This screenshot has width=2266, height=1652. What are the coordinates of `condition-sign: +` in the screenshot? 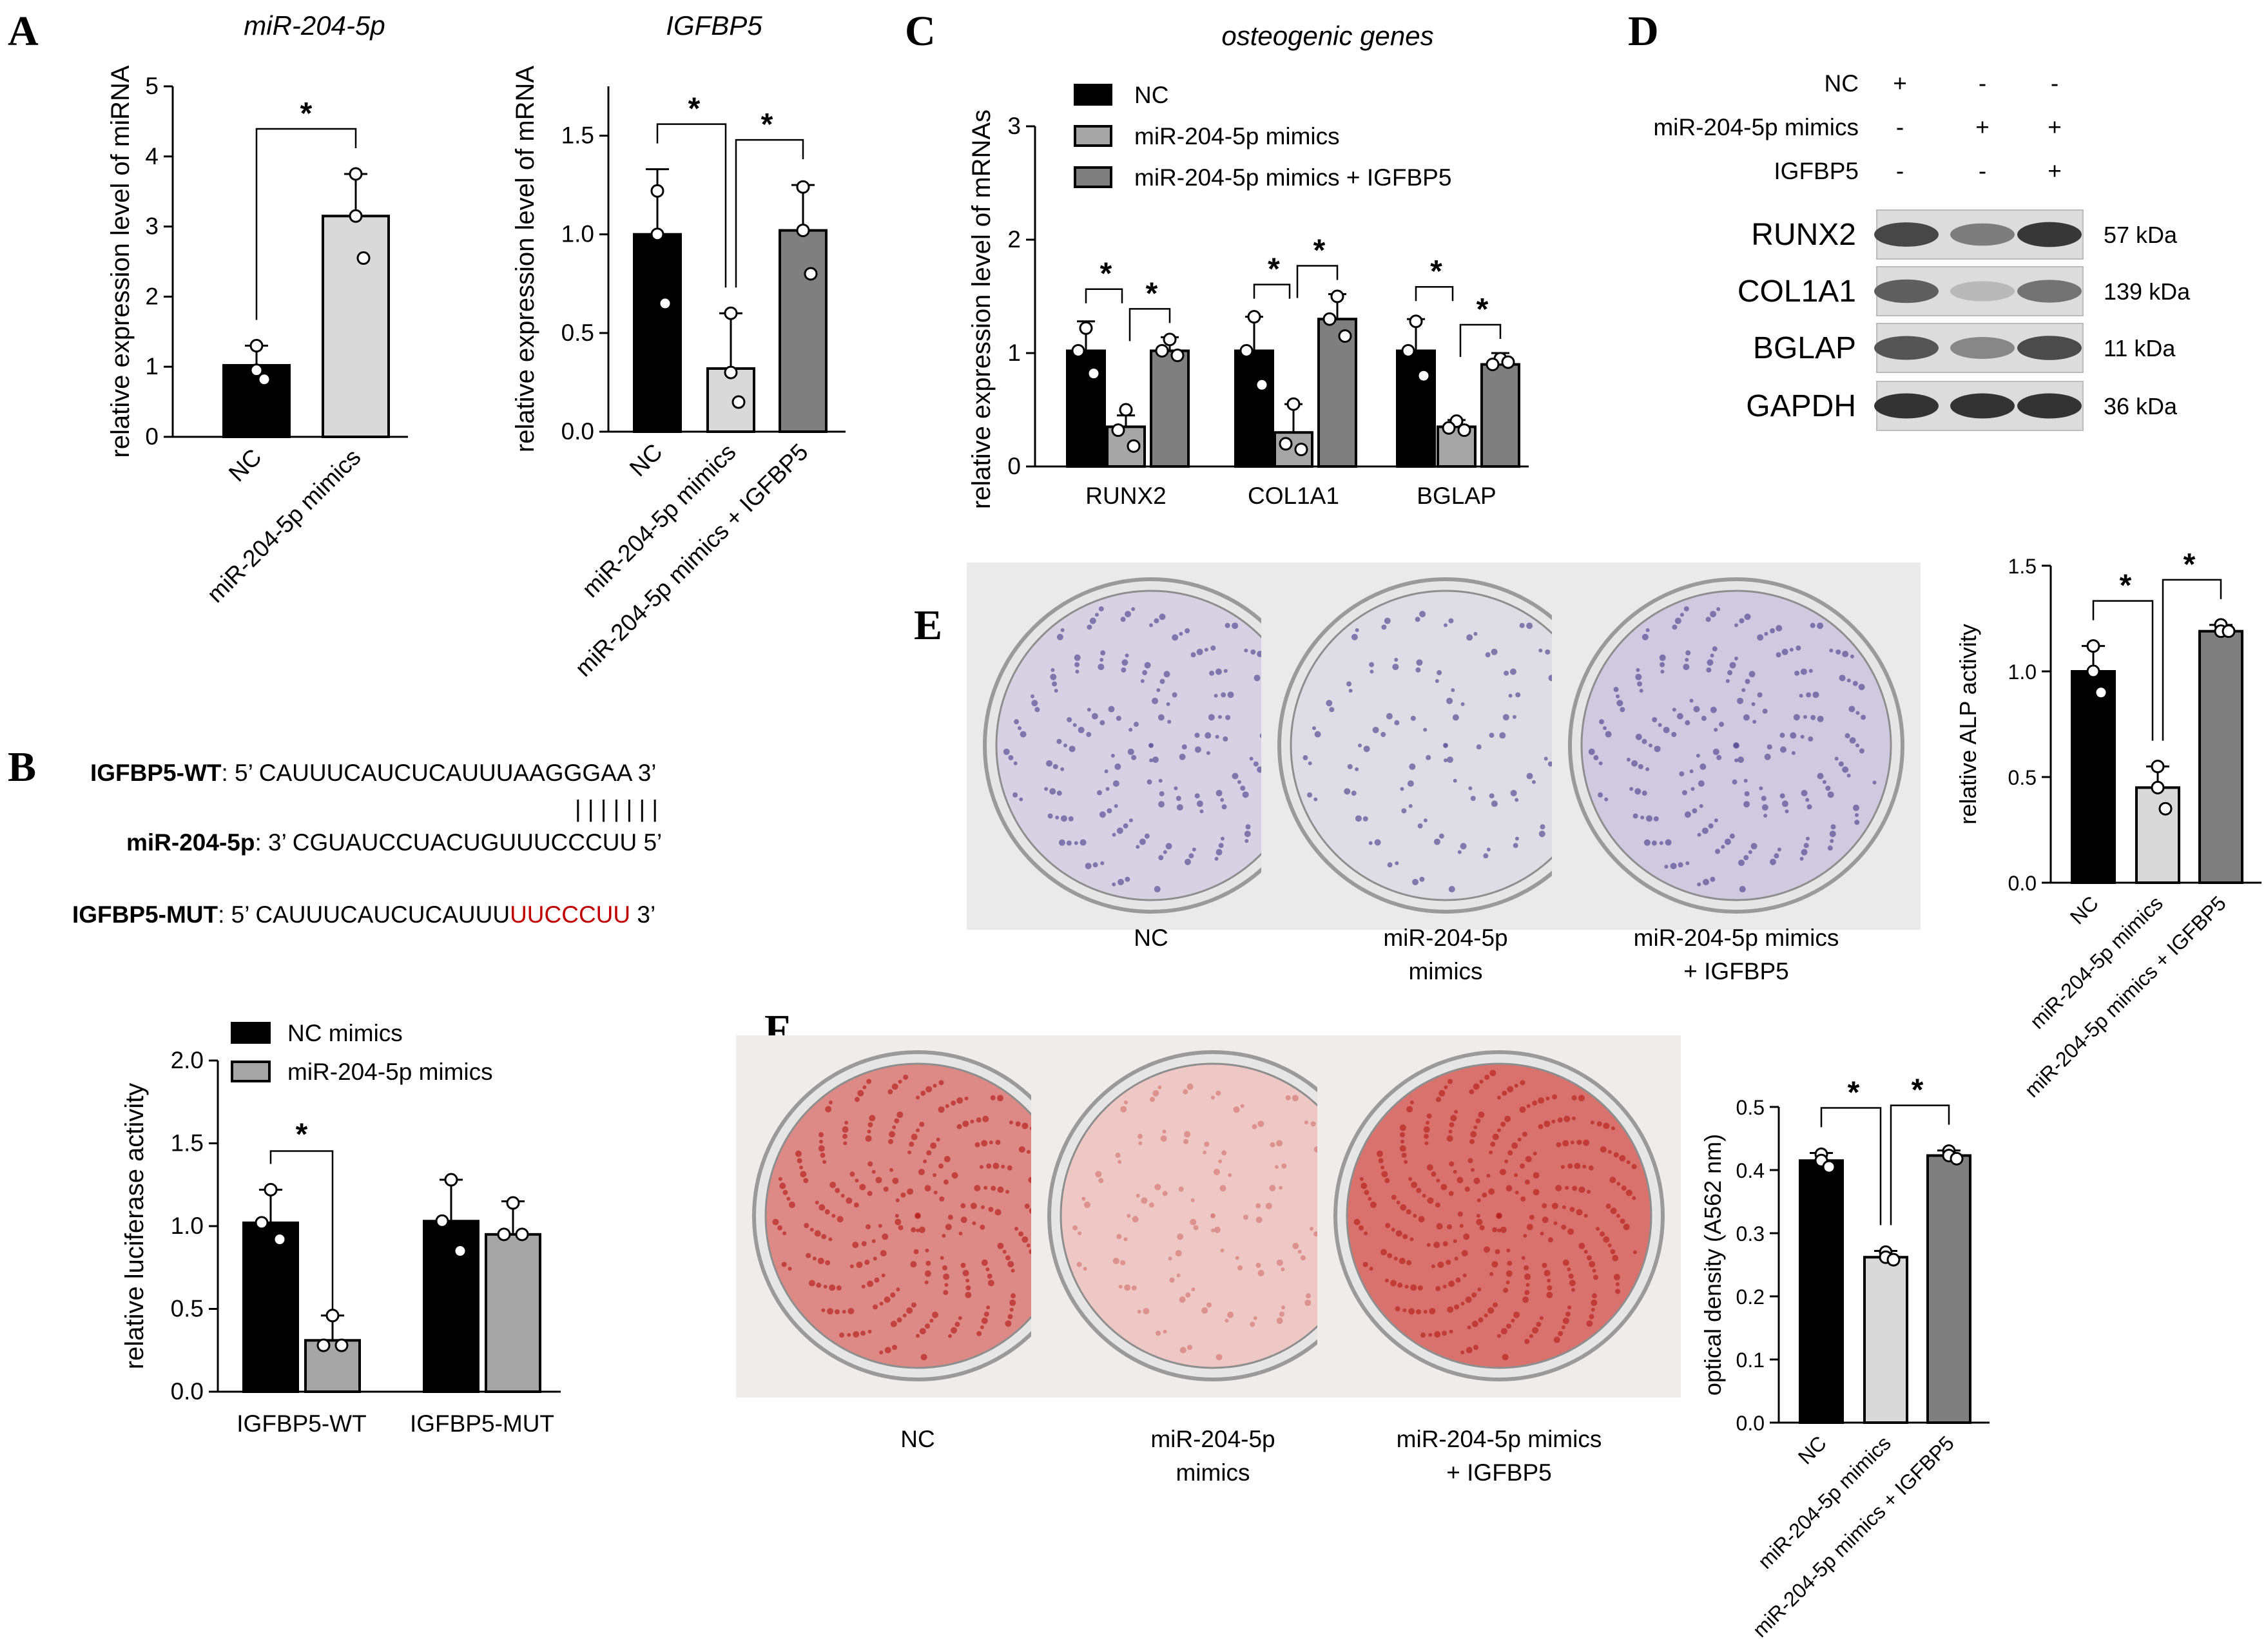 It's located at (1900, 83).